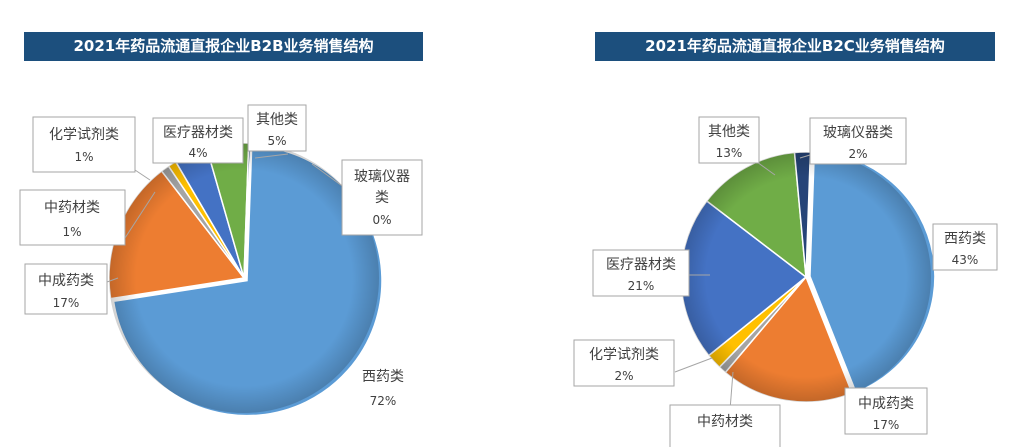  What do you see at coordinates (383, 401) in the screenshot?
I see `label-value: 72%` at bounding box center [383, 401].